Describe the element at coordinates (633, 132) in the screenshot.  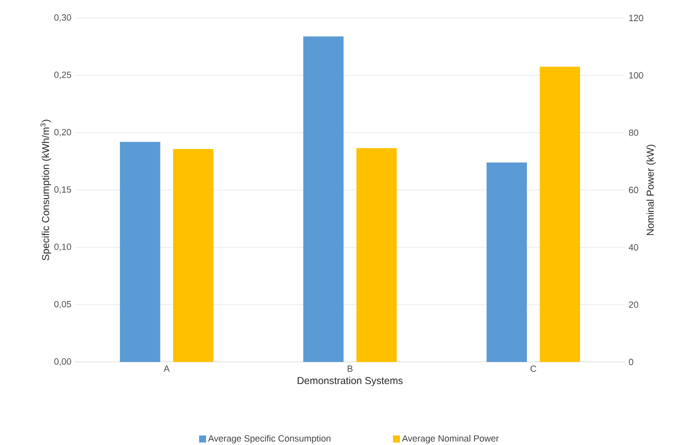
I see `y2-tick-label: 80` at that location.